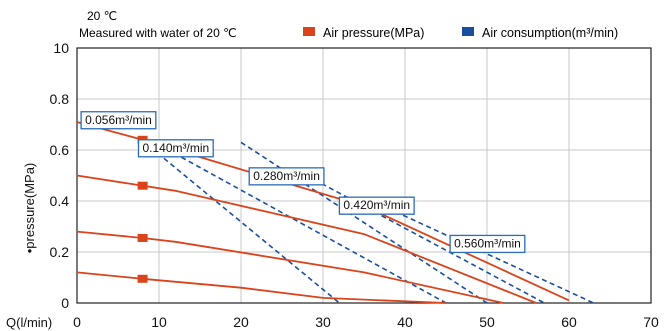 The height and width of the screenshot is (331, 669). I want to click on y-tick-label: 0.2, so click(60, 252).